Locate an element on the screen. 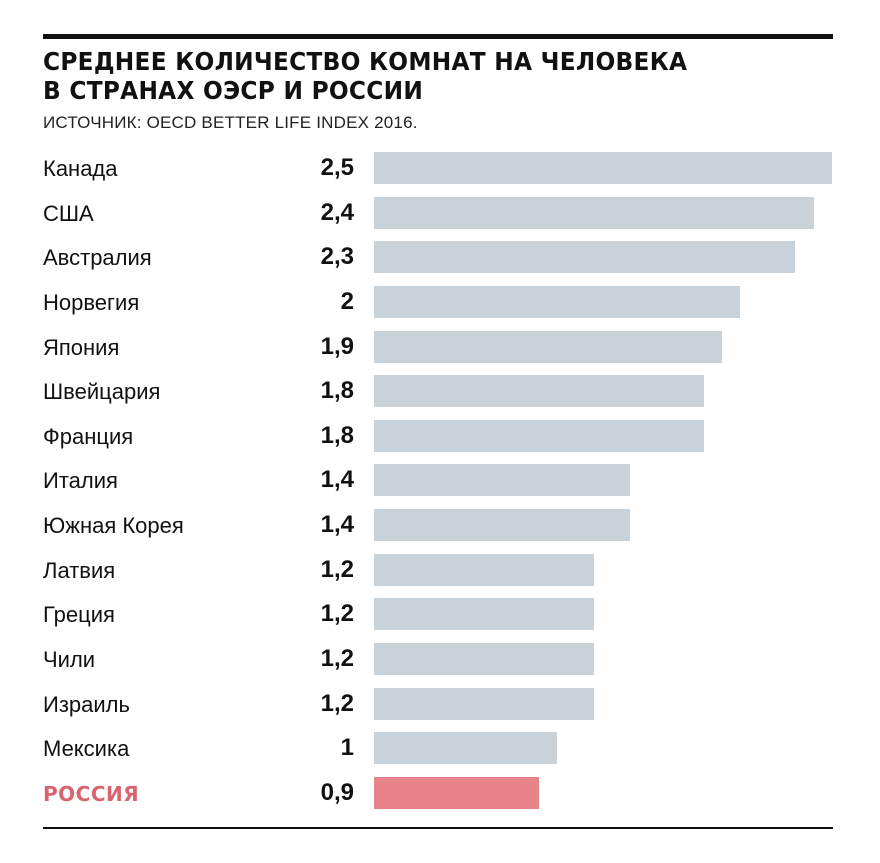 The height and width of the screenshot is (863, 880). category-label: Япония is located at coordinates (81, 347).